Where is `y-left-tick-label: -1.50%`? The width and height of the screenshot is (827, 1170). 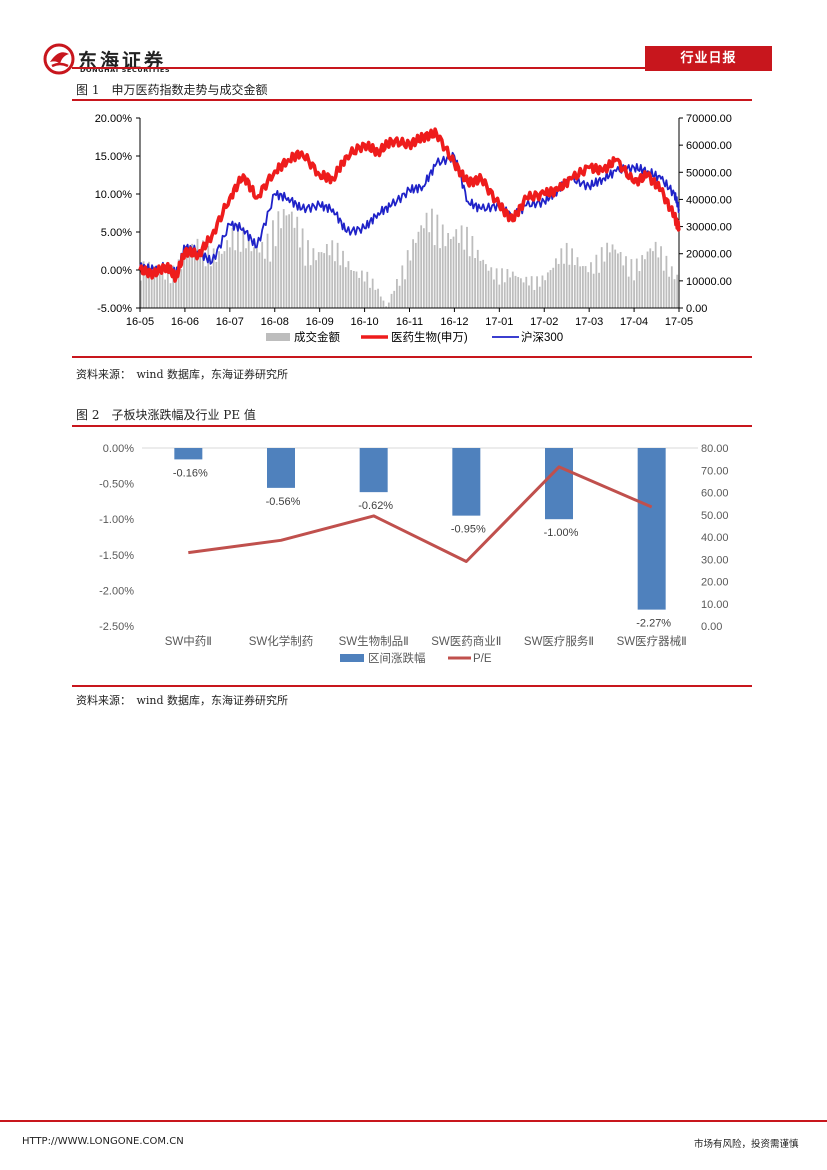 y-left-tick-label: -1.50% is located at coordinates (116, 556).